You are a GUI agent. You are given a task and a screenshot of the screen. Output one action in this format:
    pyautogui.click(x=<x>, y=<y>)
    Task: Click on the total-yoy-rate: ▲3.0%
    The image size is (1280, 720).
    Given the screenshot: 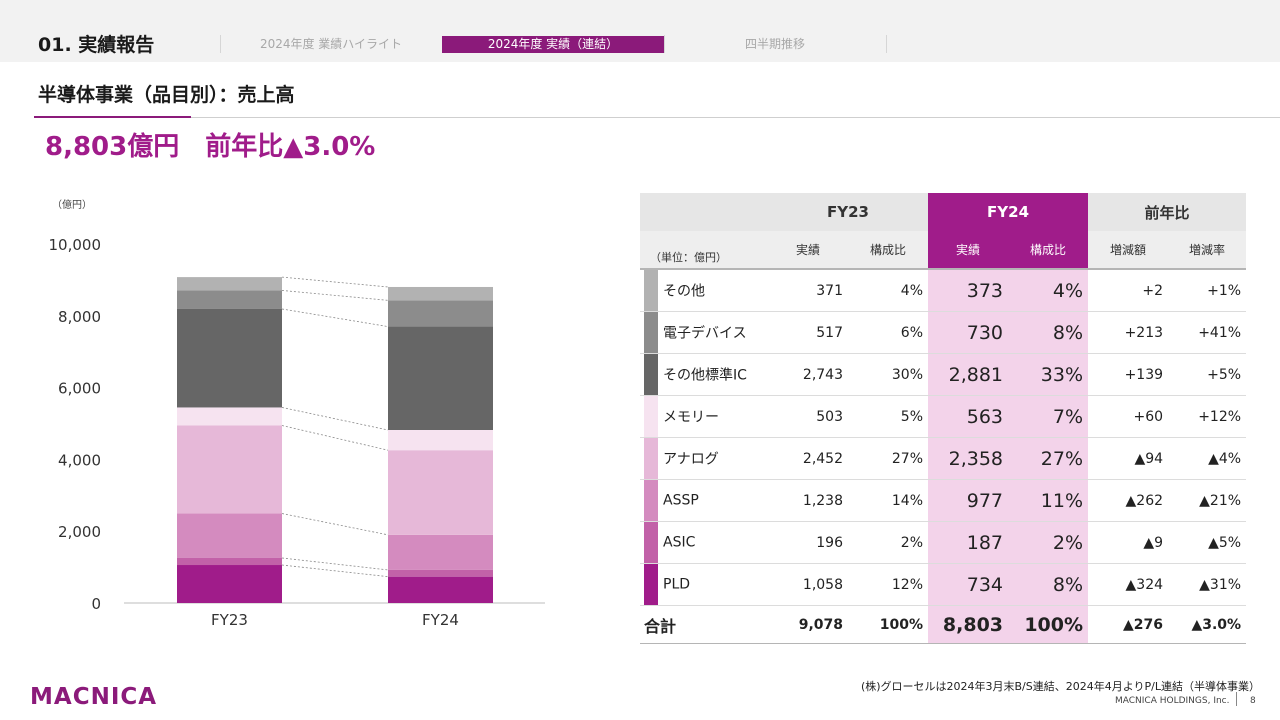 What is the action you would take?
    pyautogui.click(x=1207, y=624)
    